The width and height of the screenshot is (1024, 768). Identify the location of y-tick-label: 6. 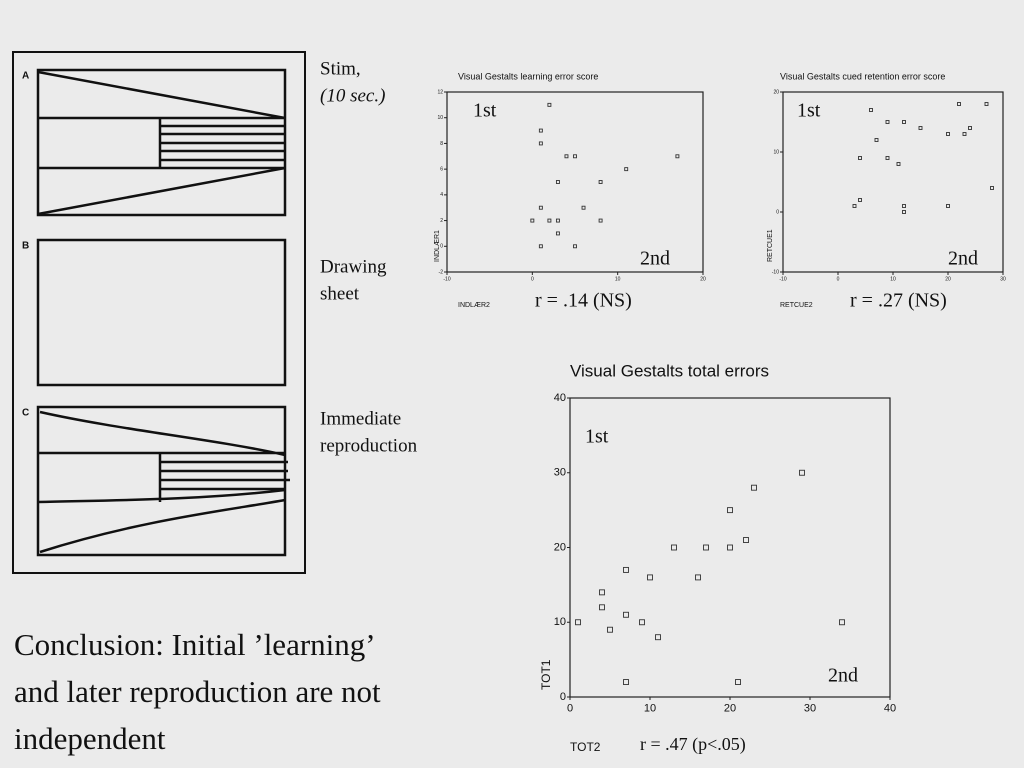
(441, 169).